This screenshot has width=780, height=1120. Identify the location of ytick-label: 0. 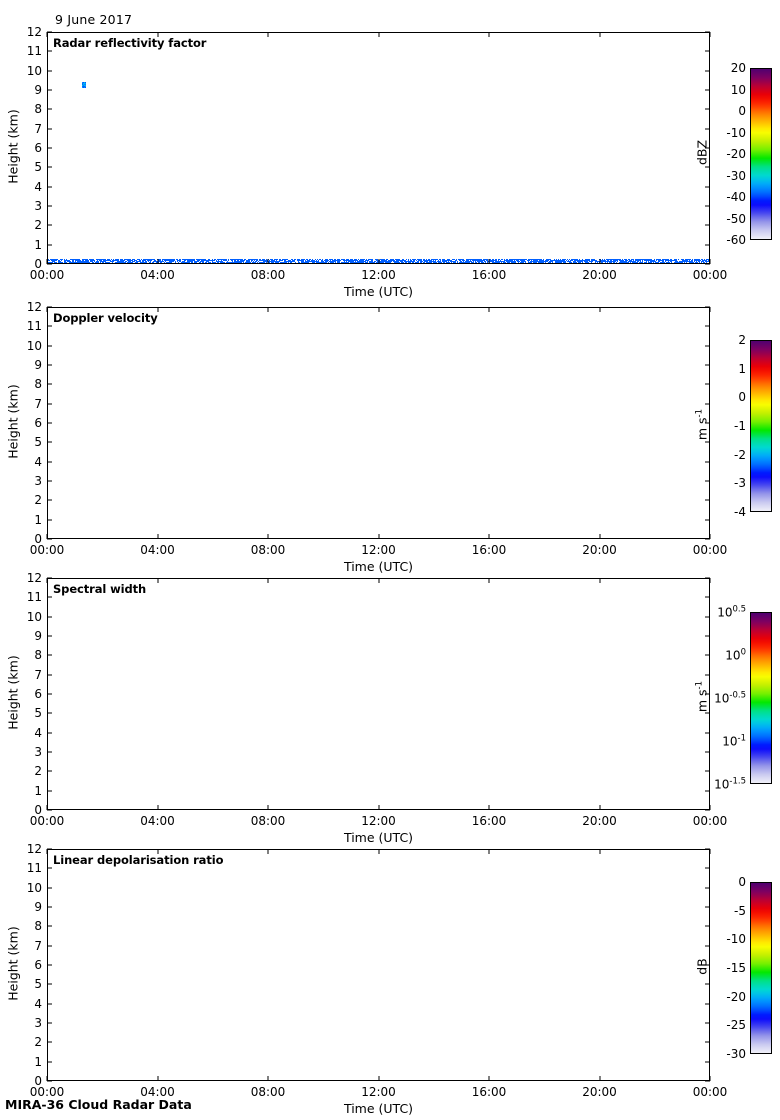
(38, 810).